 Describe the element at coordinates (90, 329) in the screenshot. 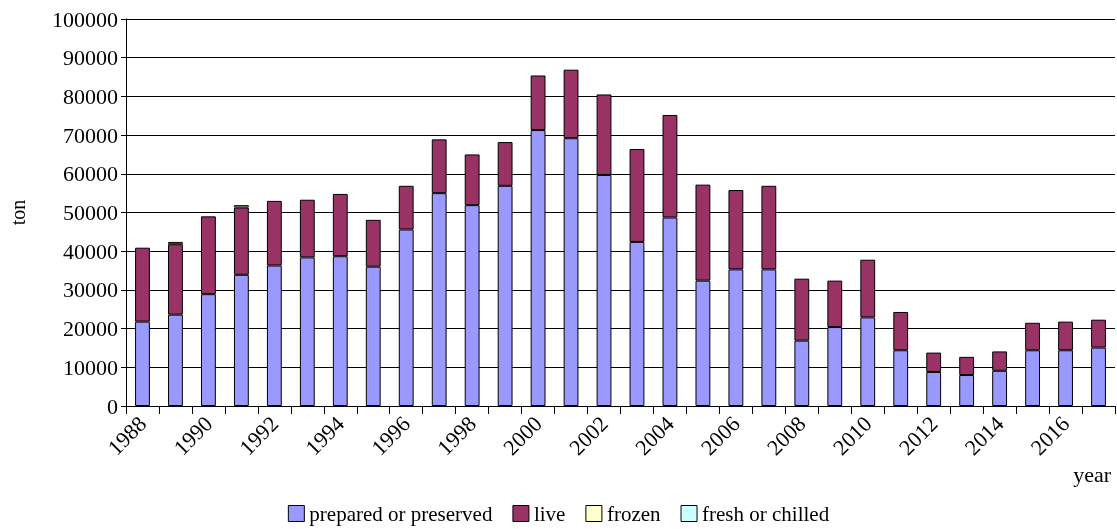

I see `y-tick-label: 20000` at that location.